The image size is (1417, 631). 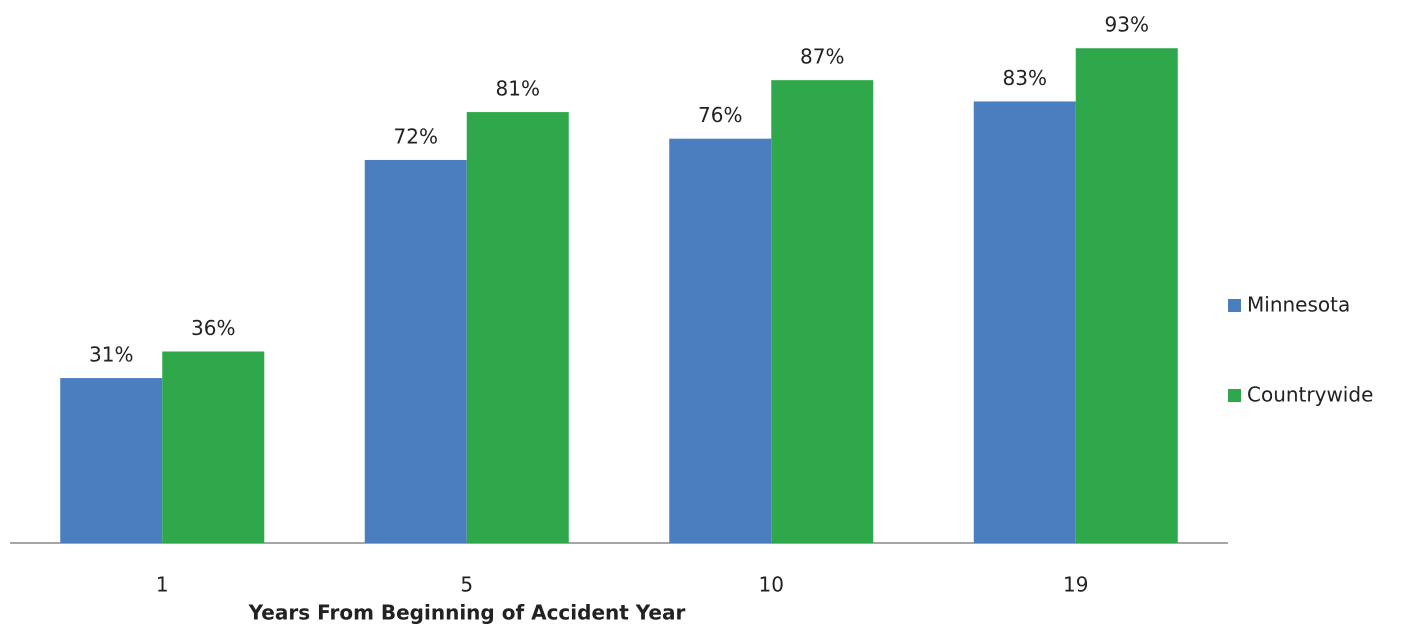 I want to click on value-label: 87%, so click(x=822, y=57).